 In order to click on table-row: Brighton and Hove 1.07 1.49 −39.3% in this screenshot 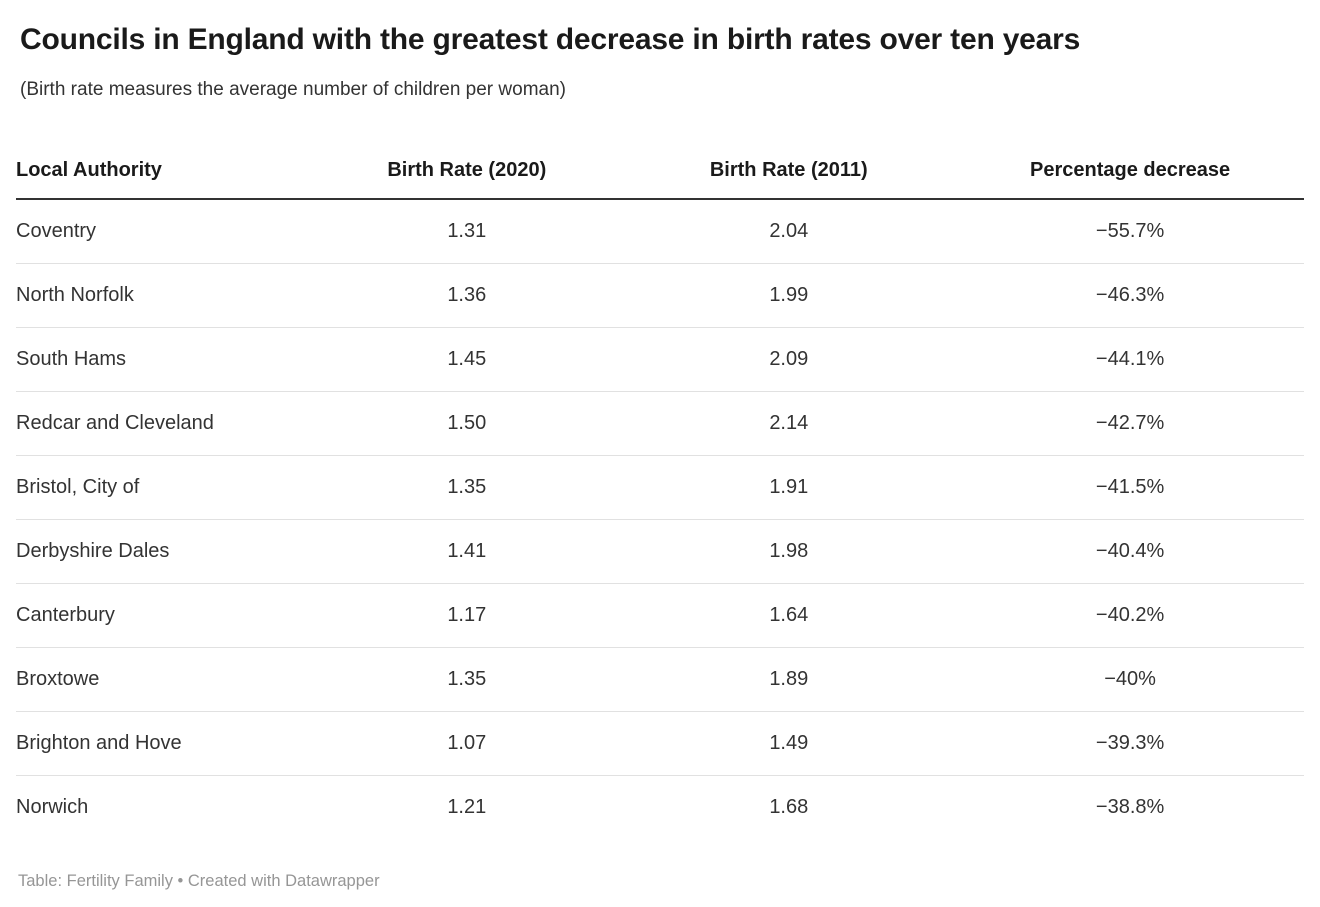, I will do `click(660, 743)`.